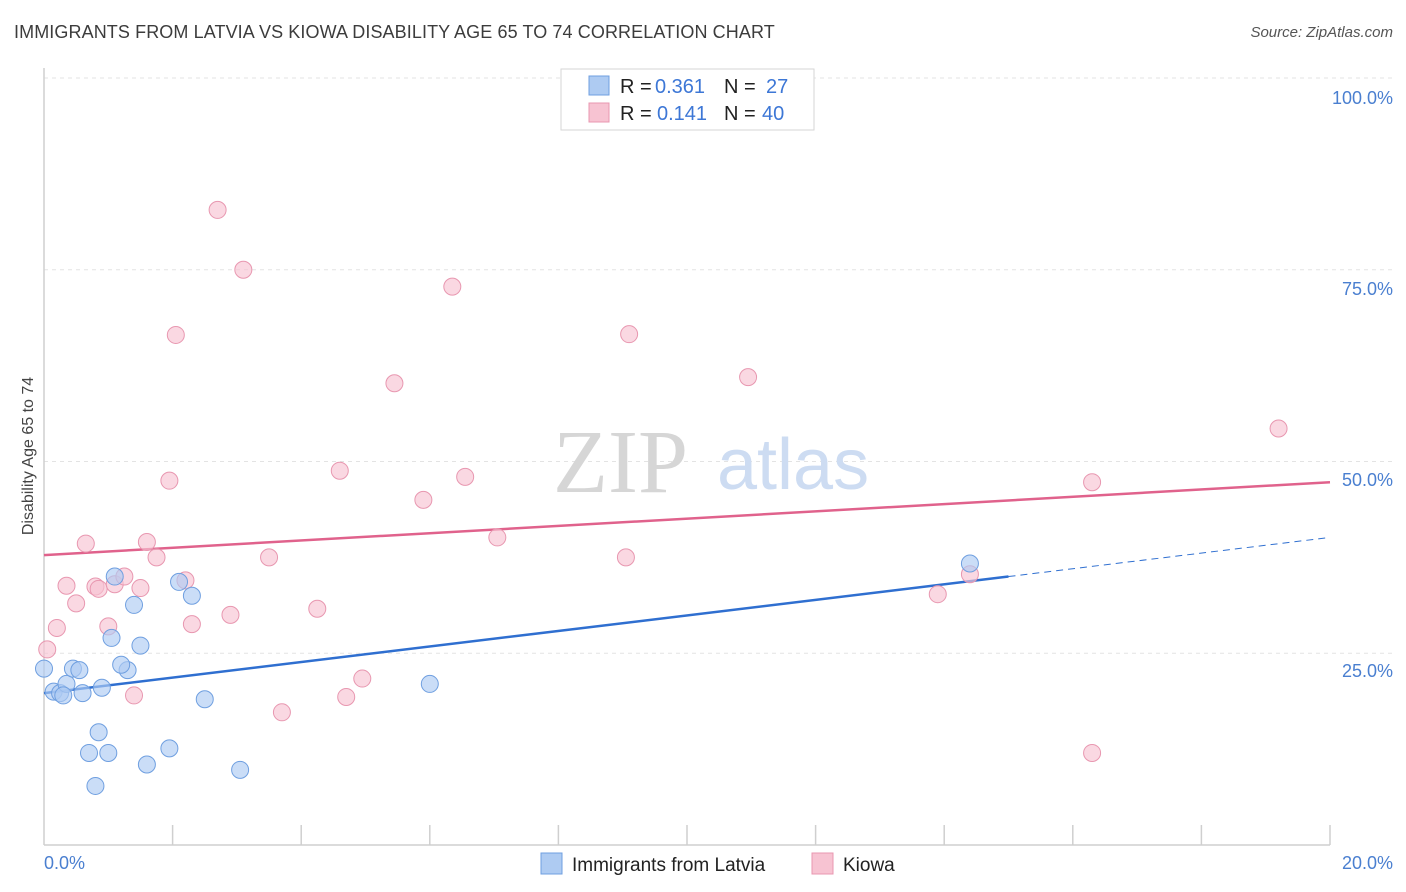 The height and width of the screenshot is (892, 1406). I want to click on legend-r-label-latvia: R =, so click(636, 87).